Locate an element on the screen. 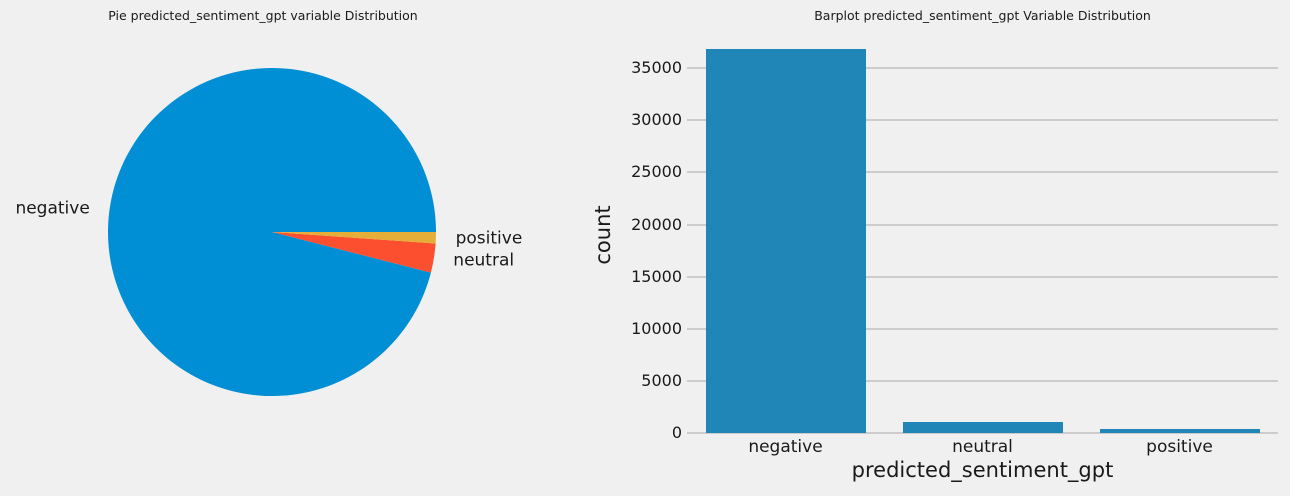 The image size is (1290, 496). bar-positive is located at coordinates (1179, 430).